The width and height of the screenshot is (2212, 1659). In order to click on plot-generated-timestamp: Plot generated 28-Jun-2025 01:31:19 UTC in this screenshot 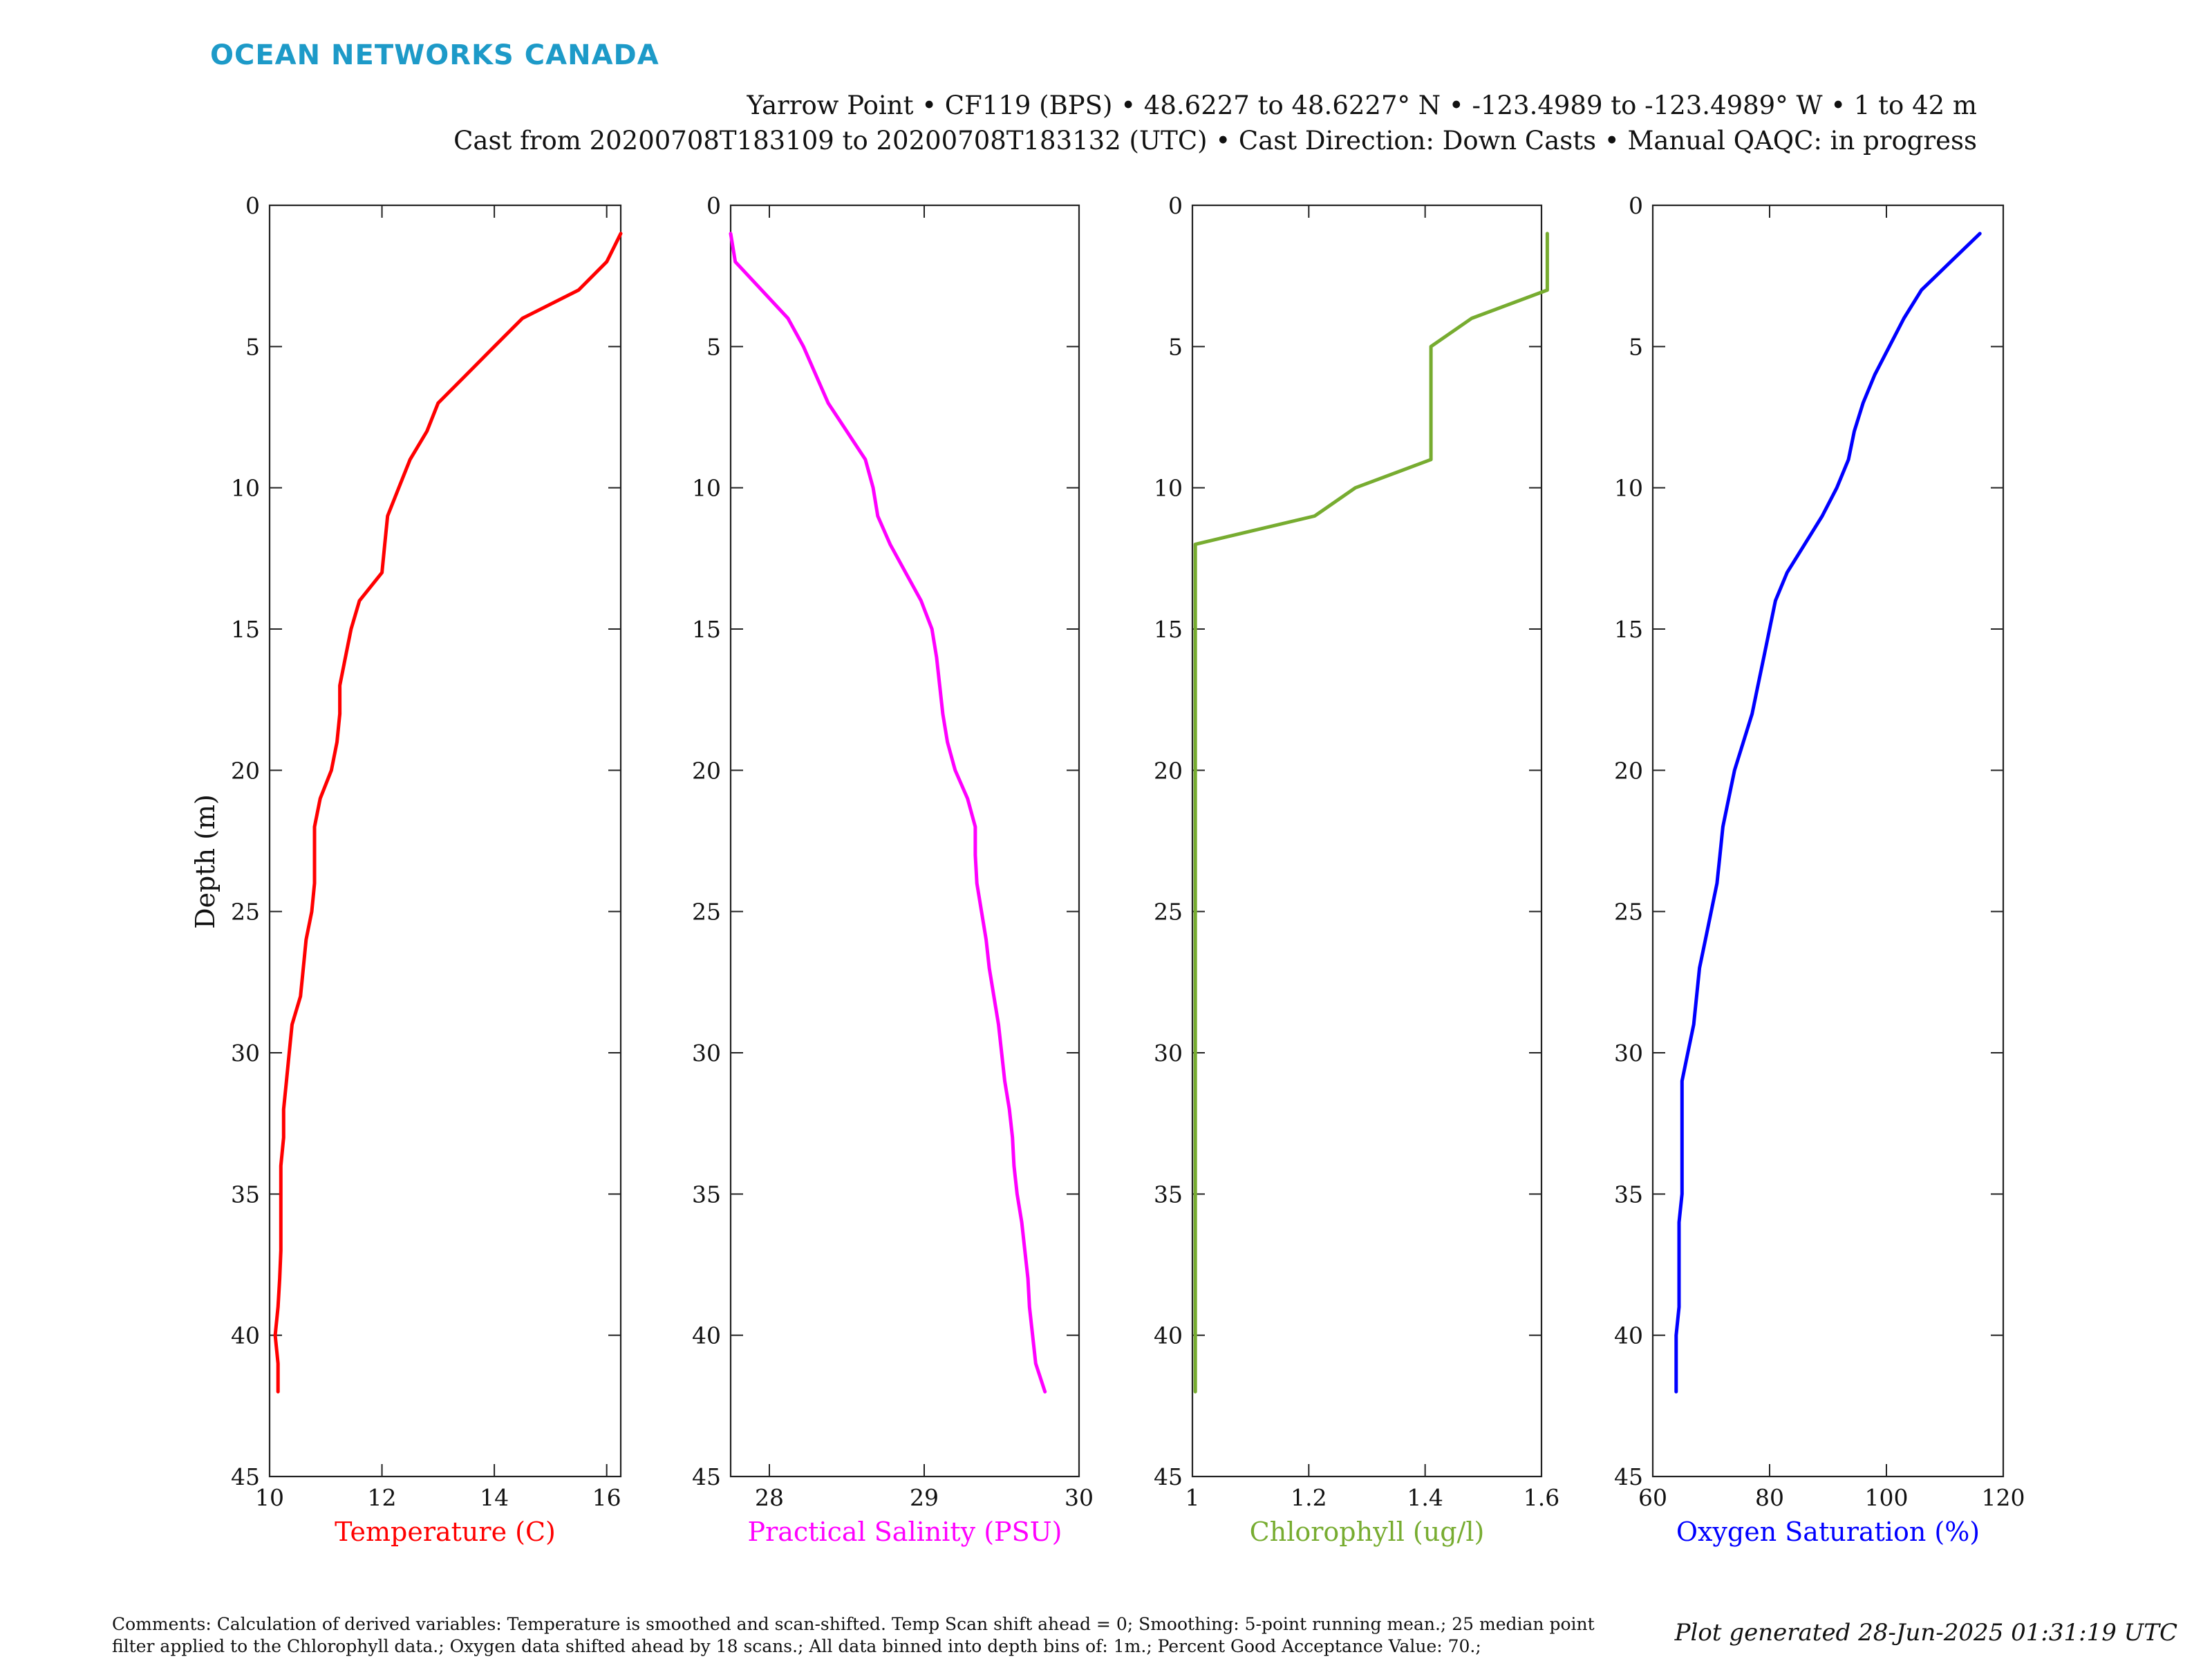, I will do `click(1925, 1633)`.